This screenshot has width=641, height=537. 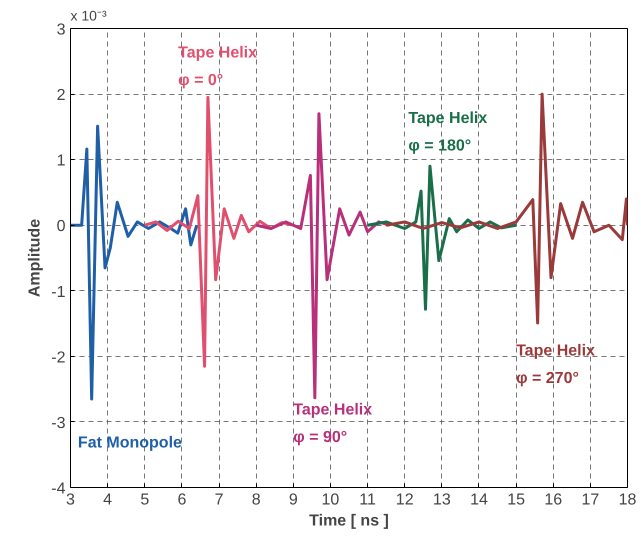 I want to click on y-axis-title: Amplitude, so click(x=35, y=258).